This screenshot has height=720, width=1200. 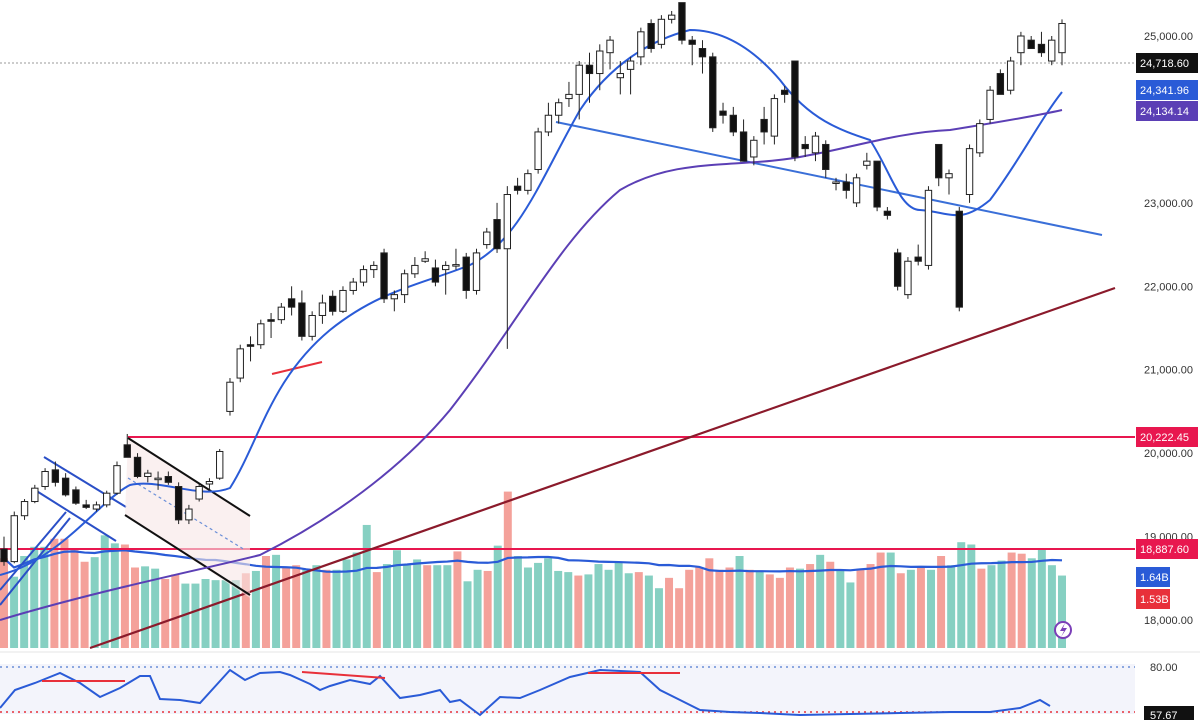 What do you see at coordinates (1154, 600) in the screenshot?
I see `svg-text: 1.53B` at bounding box center [1154, 600].